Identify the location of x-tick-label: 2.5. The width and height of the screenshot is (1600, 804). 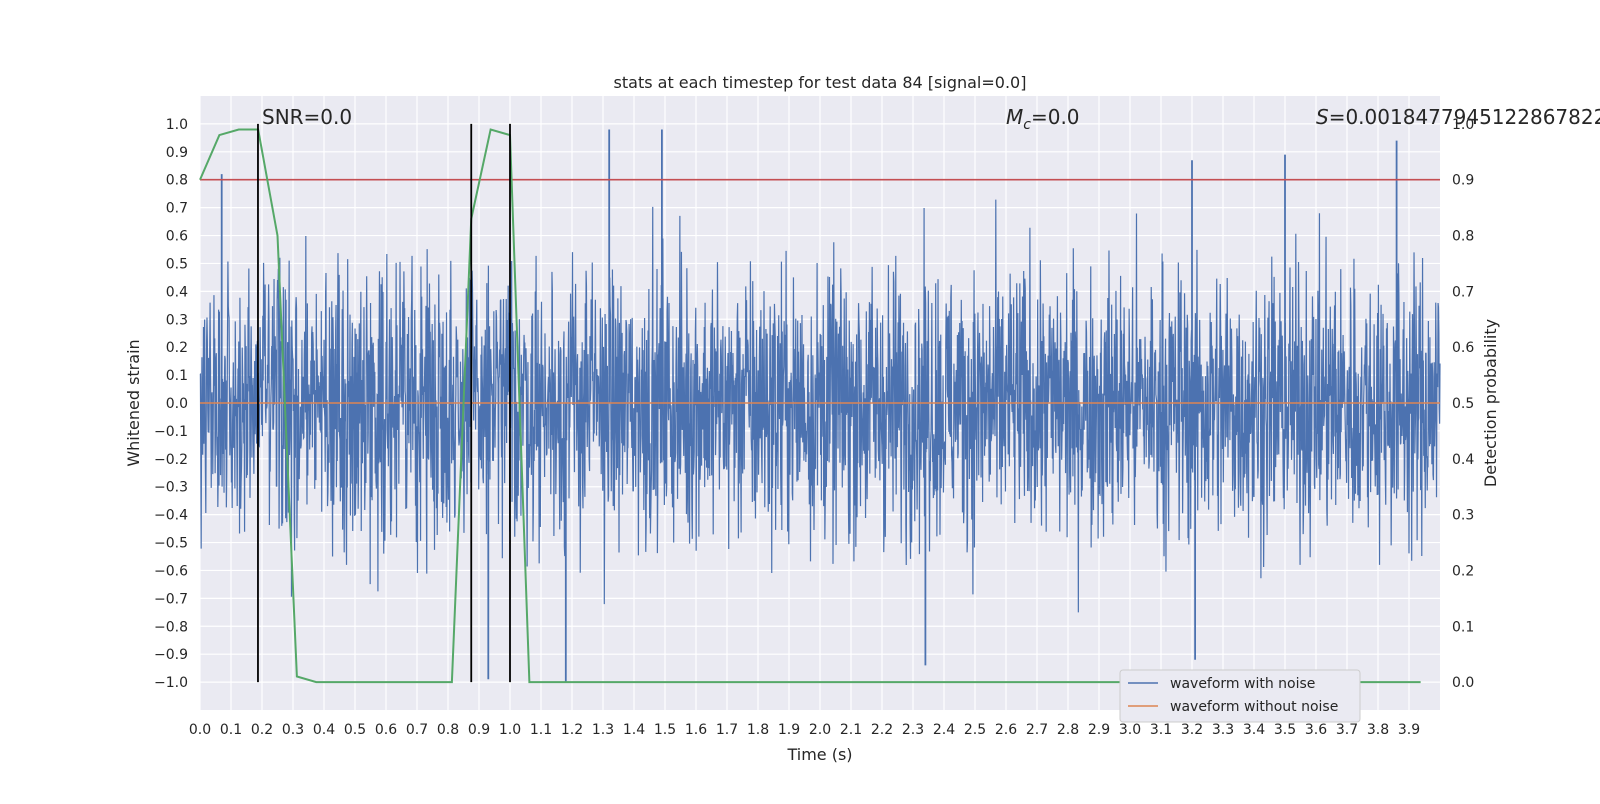
(975, 730).